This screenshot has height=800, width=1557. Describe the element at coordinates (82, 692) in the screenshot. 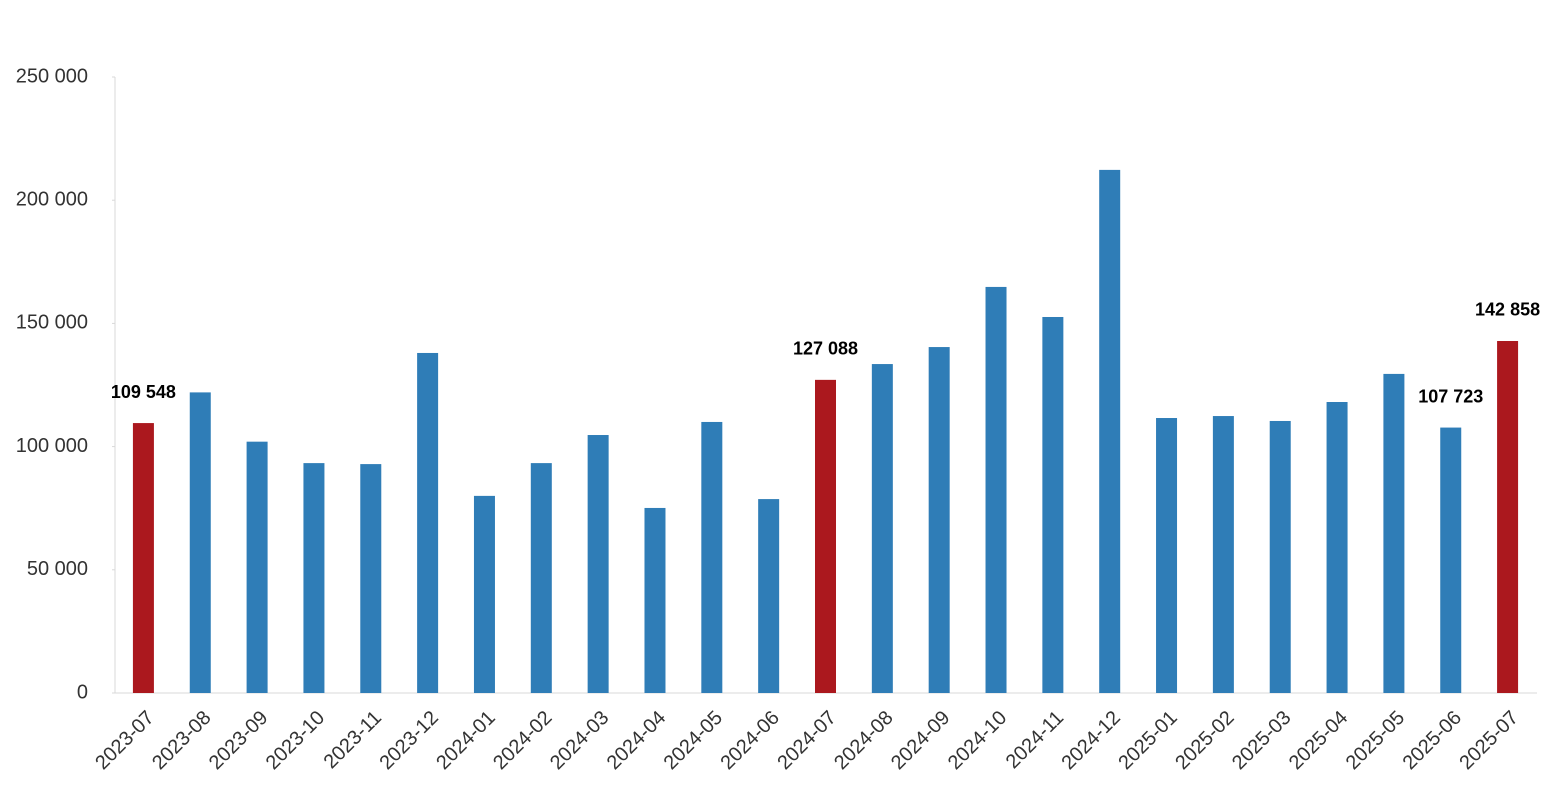

I see `y-tick-label: 0` at that location.